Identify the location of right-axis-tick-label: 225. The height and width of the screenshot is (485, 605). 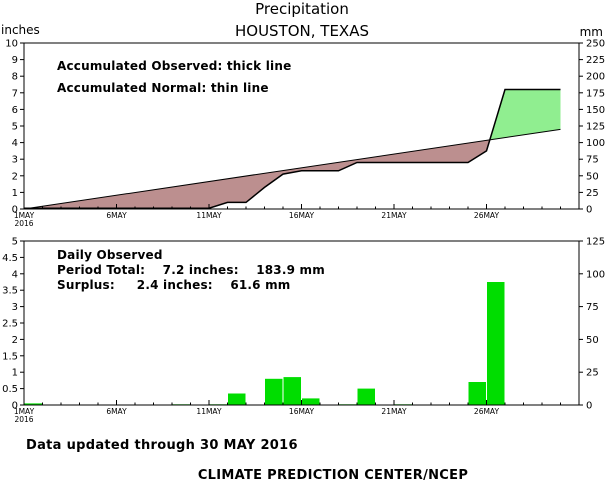
(595, 60).